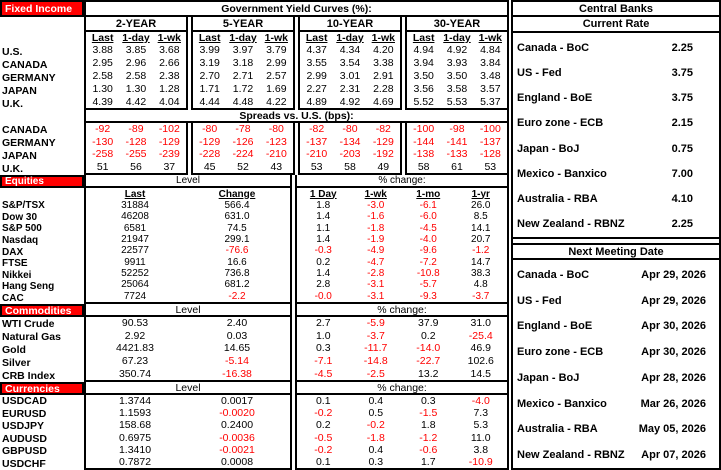  Describe the element at coordinates (383, 50) in the screenshot. I see `value-cell: 4.20` at that location.